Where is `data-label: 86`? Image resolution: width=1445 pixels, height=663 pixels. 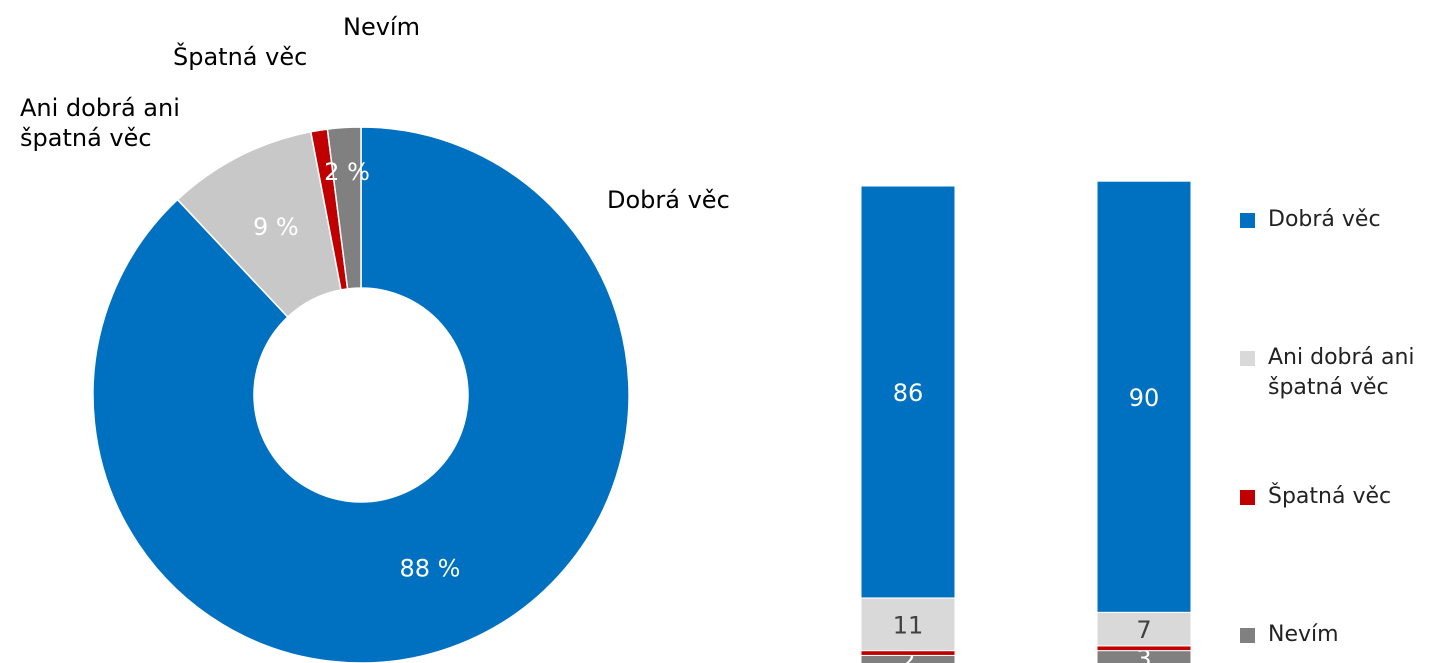 data-label: 86 is located at coordinates (908, 393).